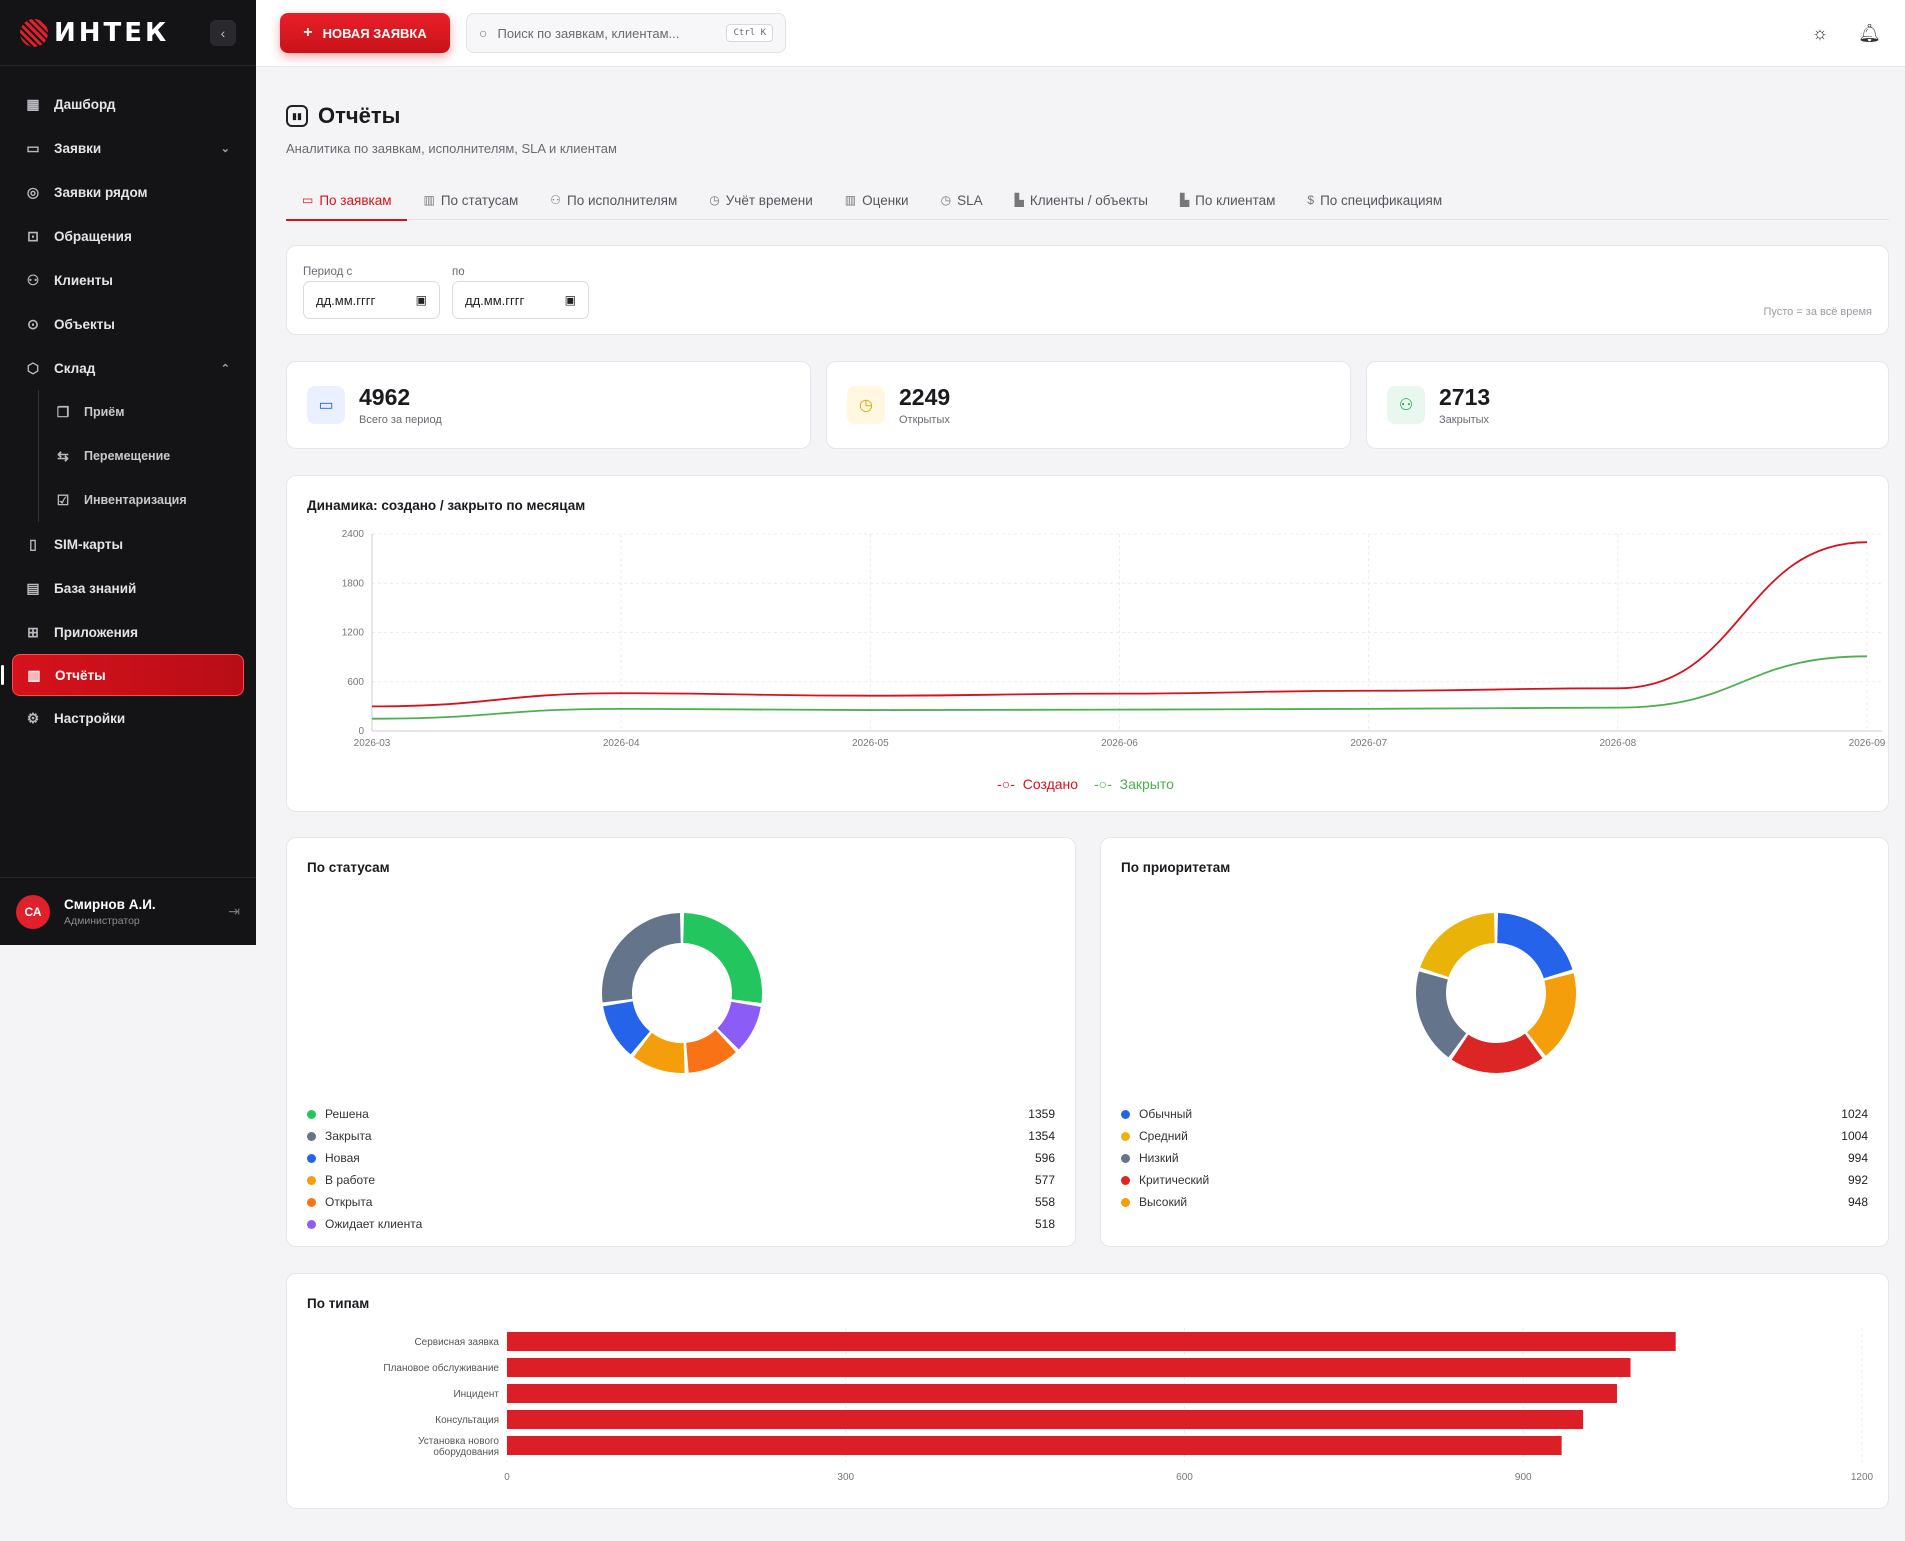 The image size is (1905, 1541). I want to click on sidebar-subitem-receive: ❒ Приём, so click(128, 412).